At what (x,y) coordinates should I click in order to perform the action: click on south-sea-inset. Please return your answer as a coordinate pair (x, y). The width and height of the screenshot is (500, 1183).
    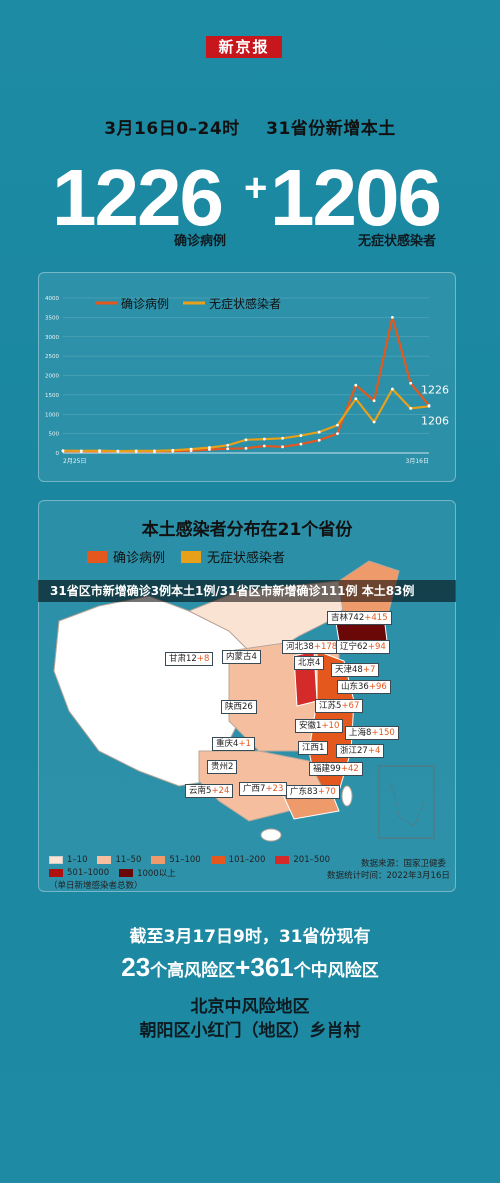
    Looking at the image, I should click on (406, 802).